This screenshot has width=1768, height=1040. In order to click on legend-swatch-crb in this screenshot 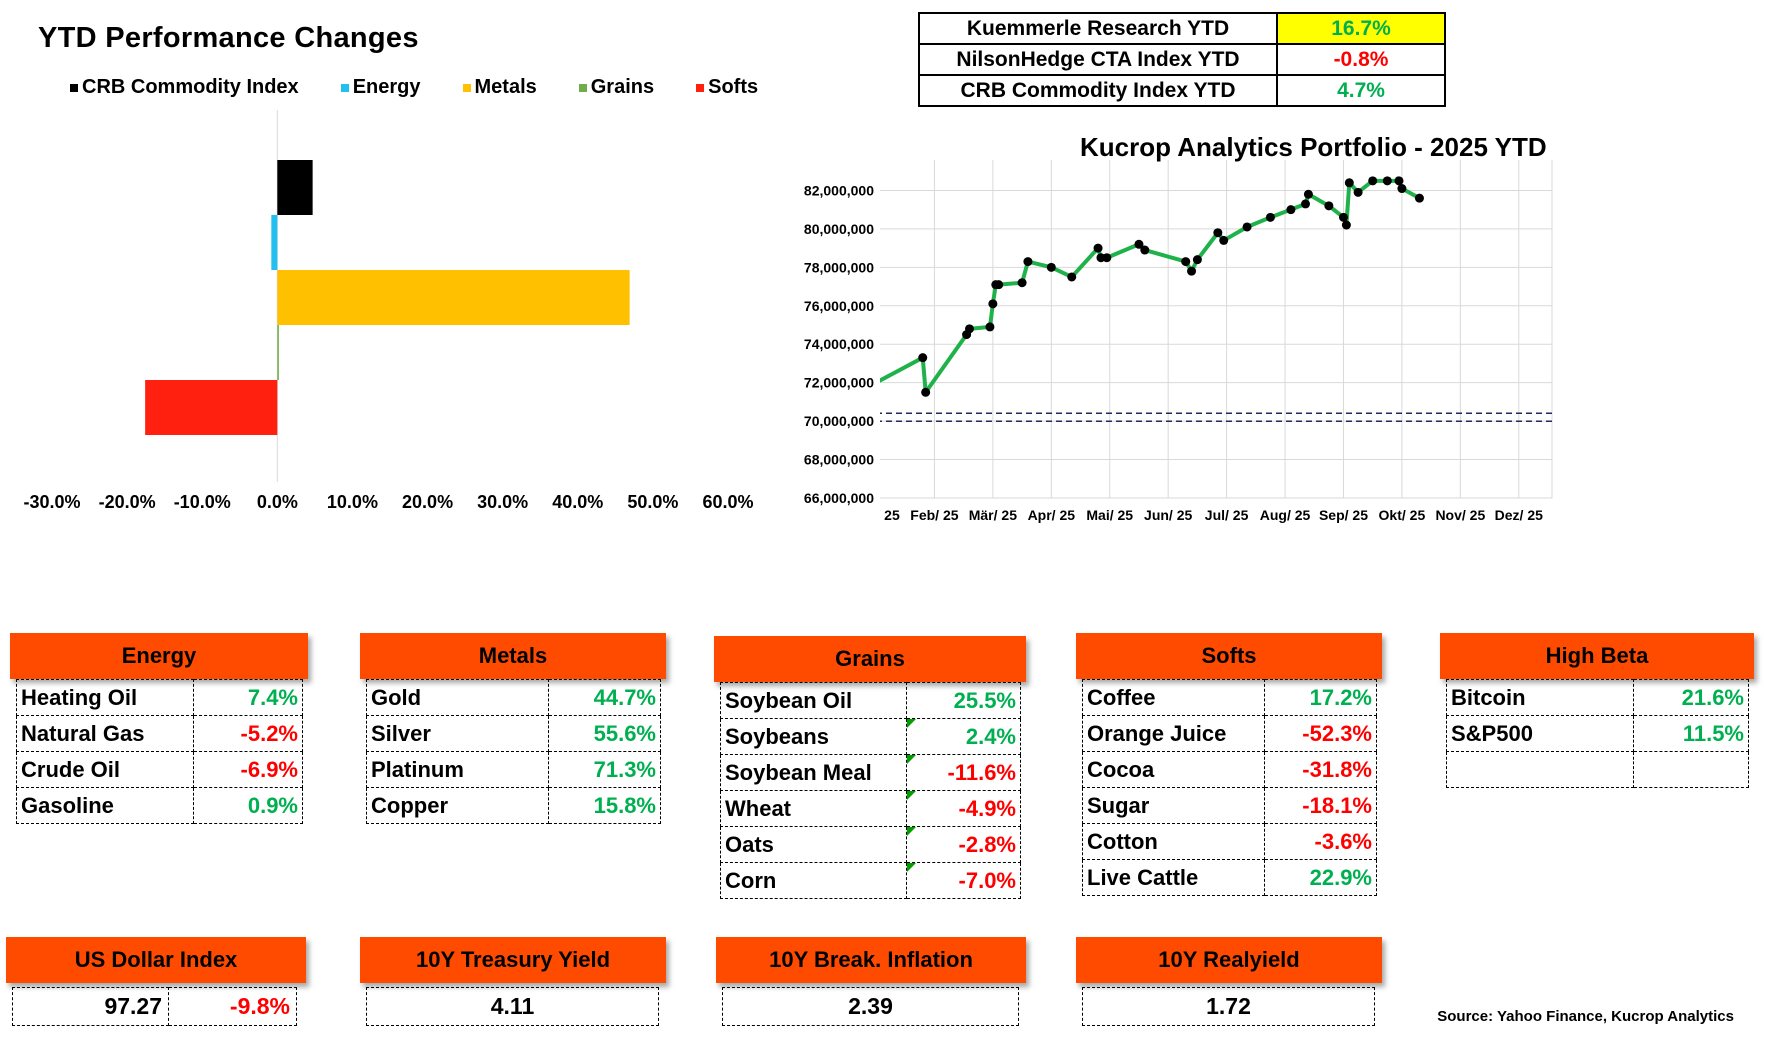, I will do `click(74, 87)`.